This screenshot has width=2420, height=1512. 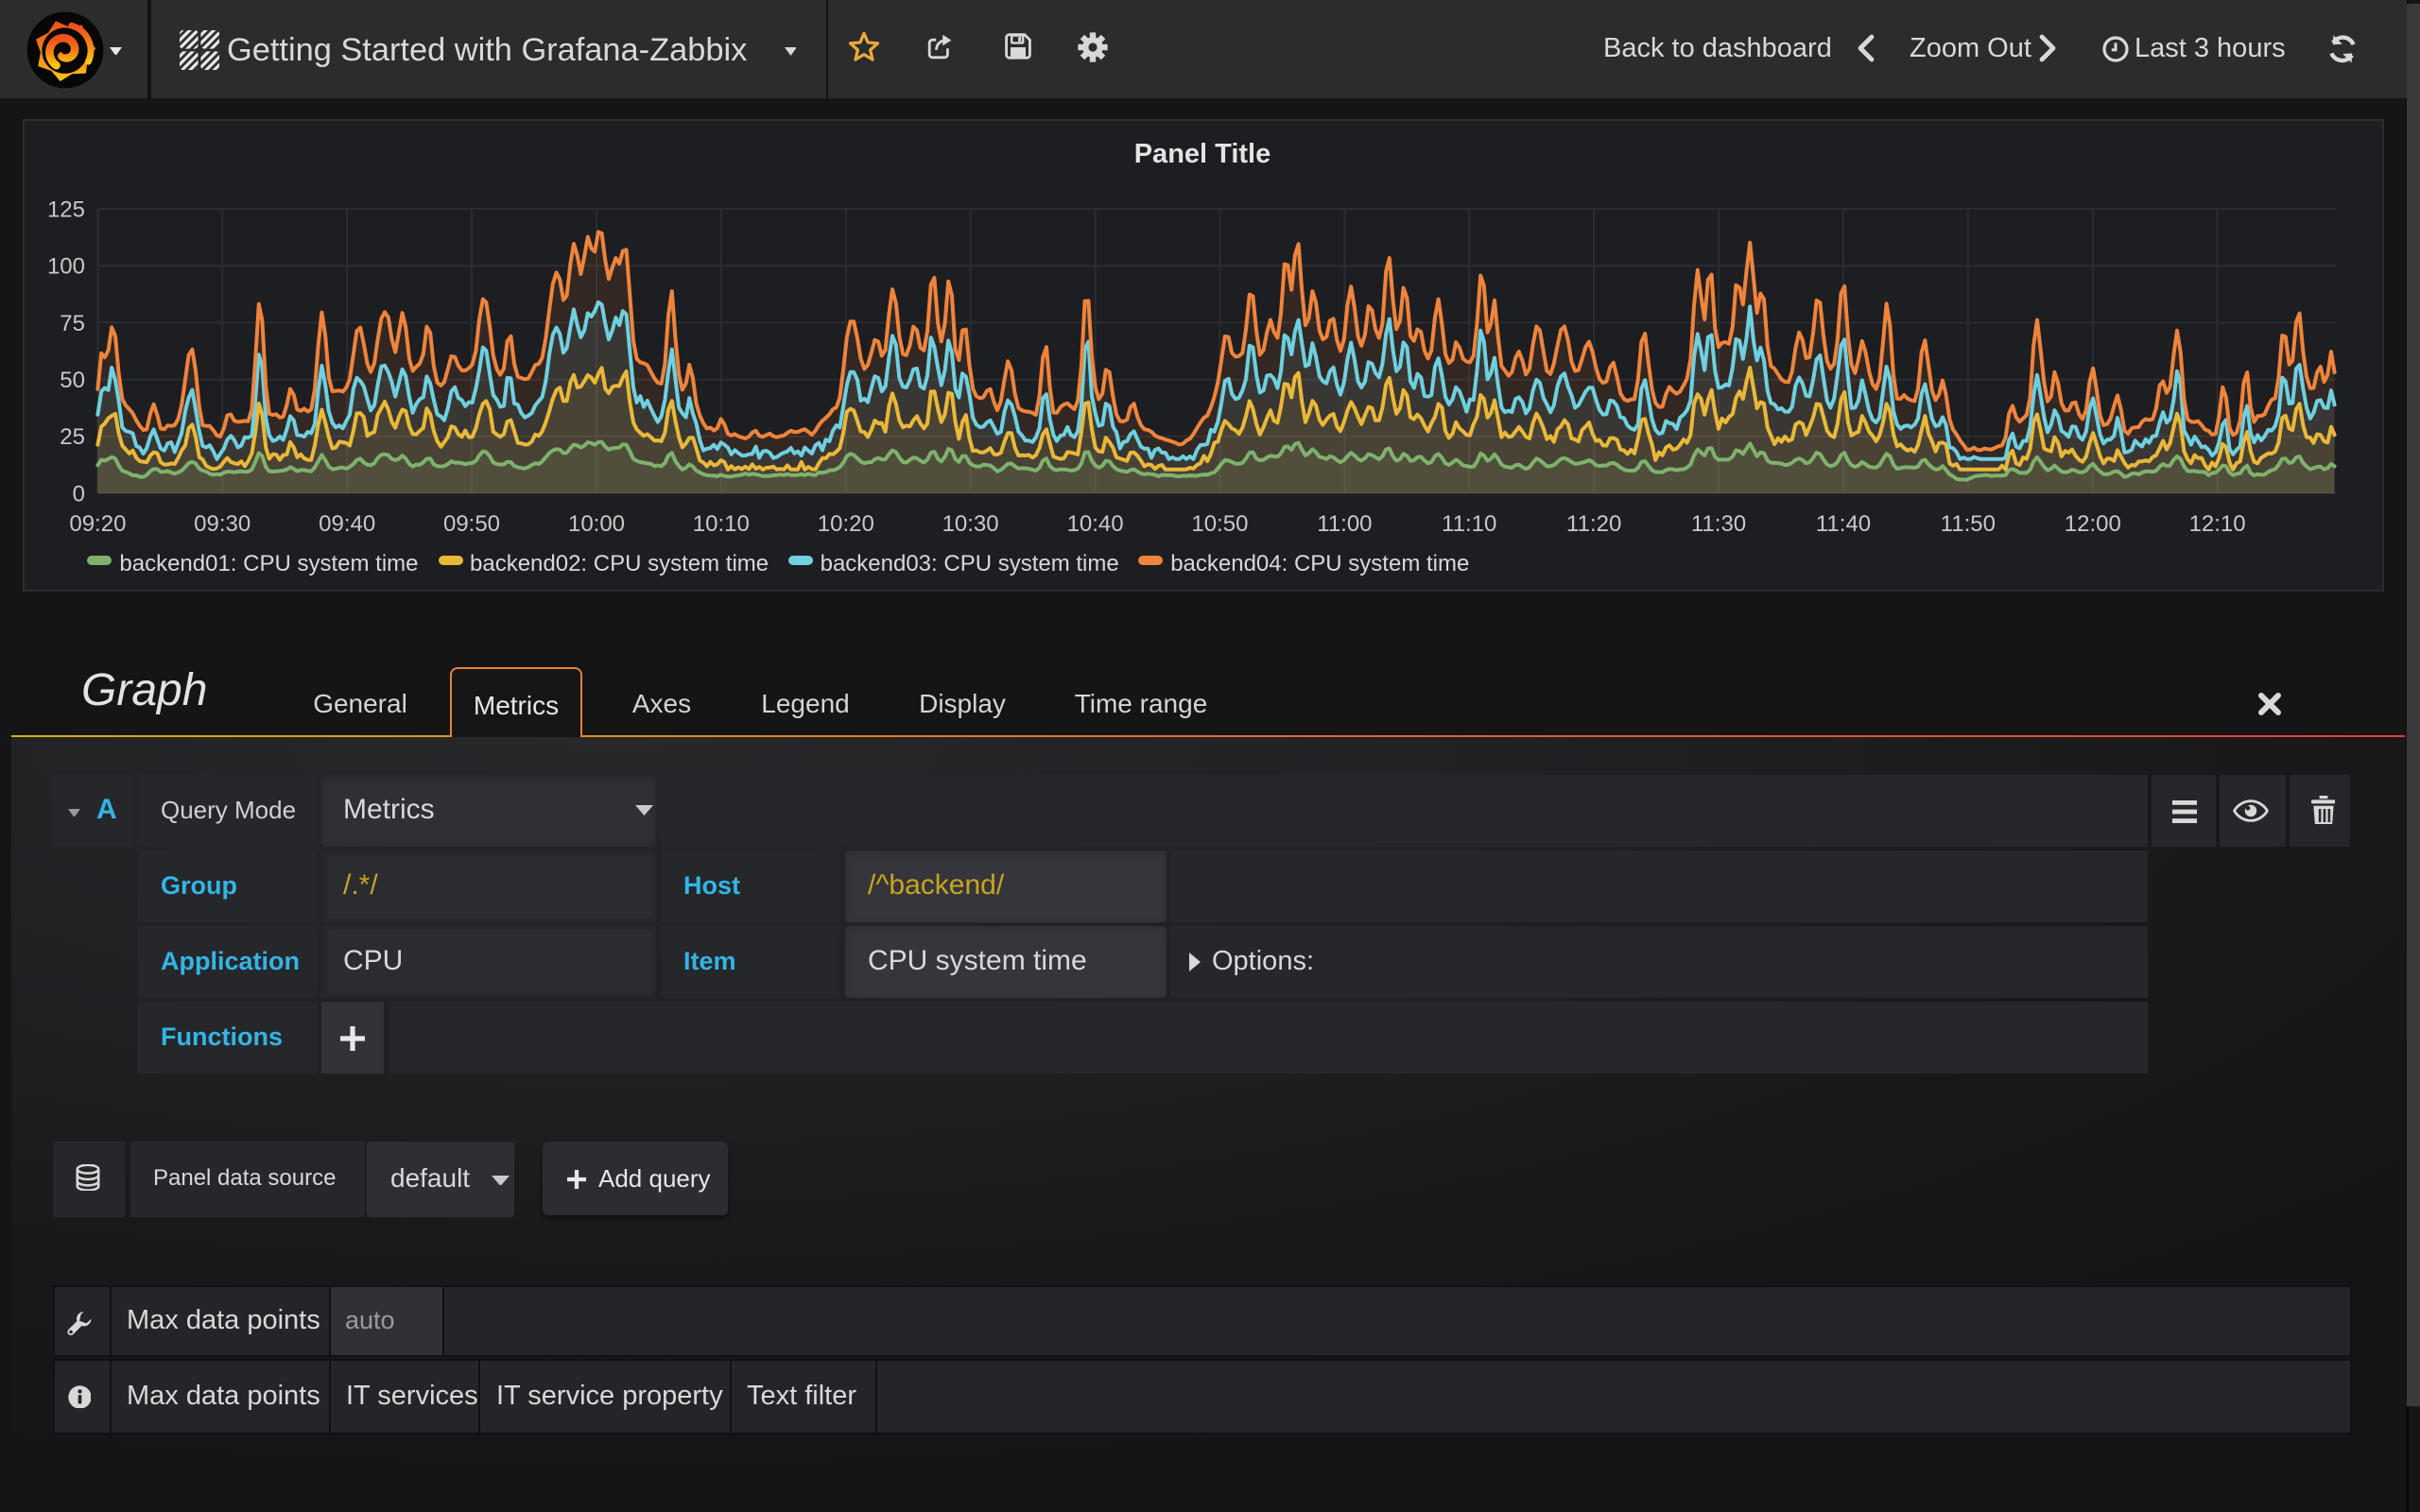 What do you see at coordinates (72, 380) in the screenshot?
I see `svg-text: 50` at bounding box center [72, 380].